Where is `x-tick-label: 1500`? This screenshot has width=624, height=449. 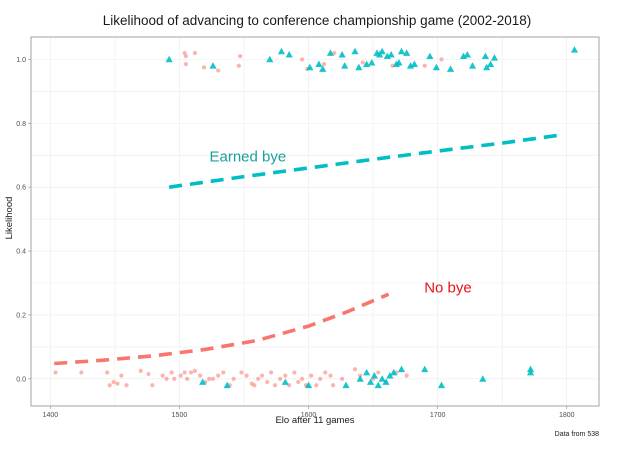 x-tick-label: 1500 is located at coordinates (180, 415).